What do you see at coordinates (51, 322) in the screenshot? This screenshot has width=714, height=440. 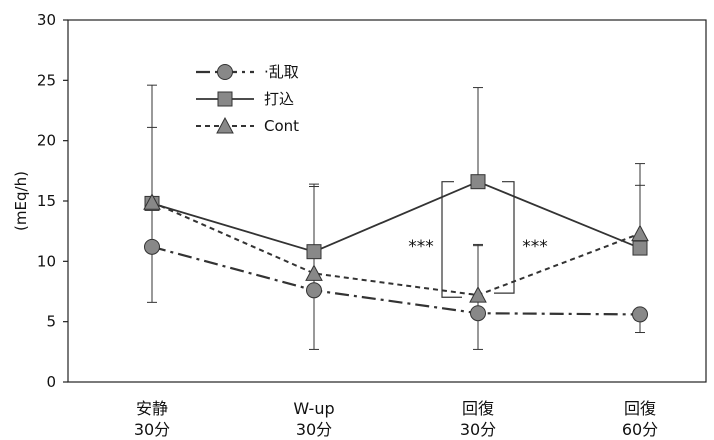 I see `y-tick-label: 5` at bounding box center [51, 322].